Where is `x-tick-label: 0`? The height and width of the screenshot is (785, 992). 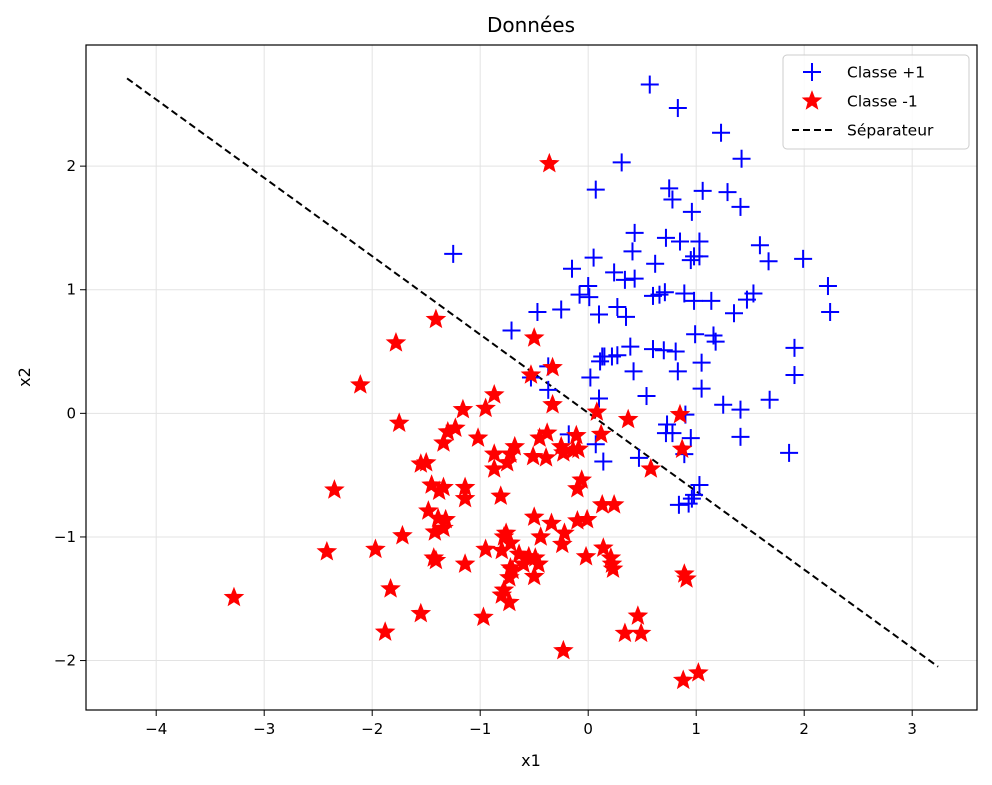 x-tick-label: 0 is located at coordinates (588, 729).